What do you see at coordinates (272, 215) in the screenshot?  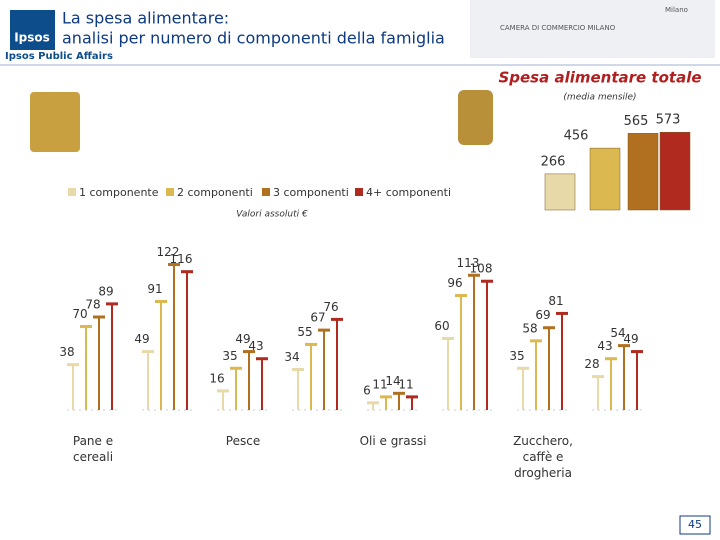 I see `axis-note: Valori assoluti €` at bounding box center [272, 215].